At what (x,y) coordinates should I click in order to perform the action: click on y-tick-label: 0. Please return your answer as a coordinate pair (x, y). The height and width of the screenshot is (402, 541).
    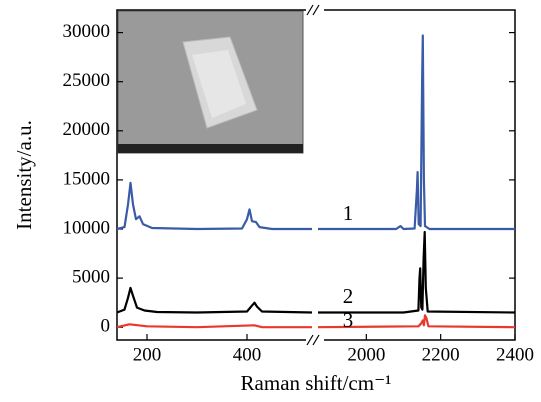
    Looking at the image, I should click on (106, 326).